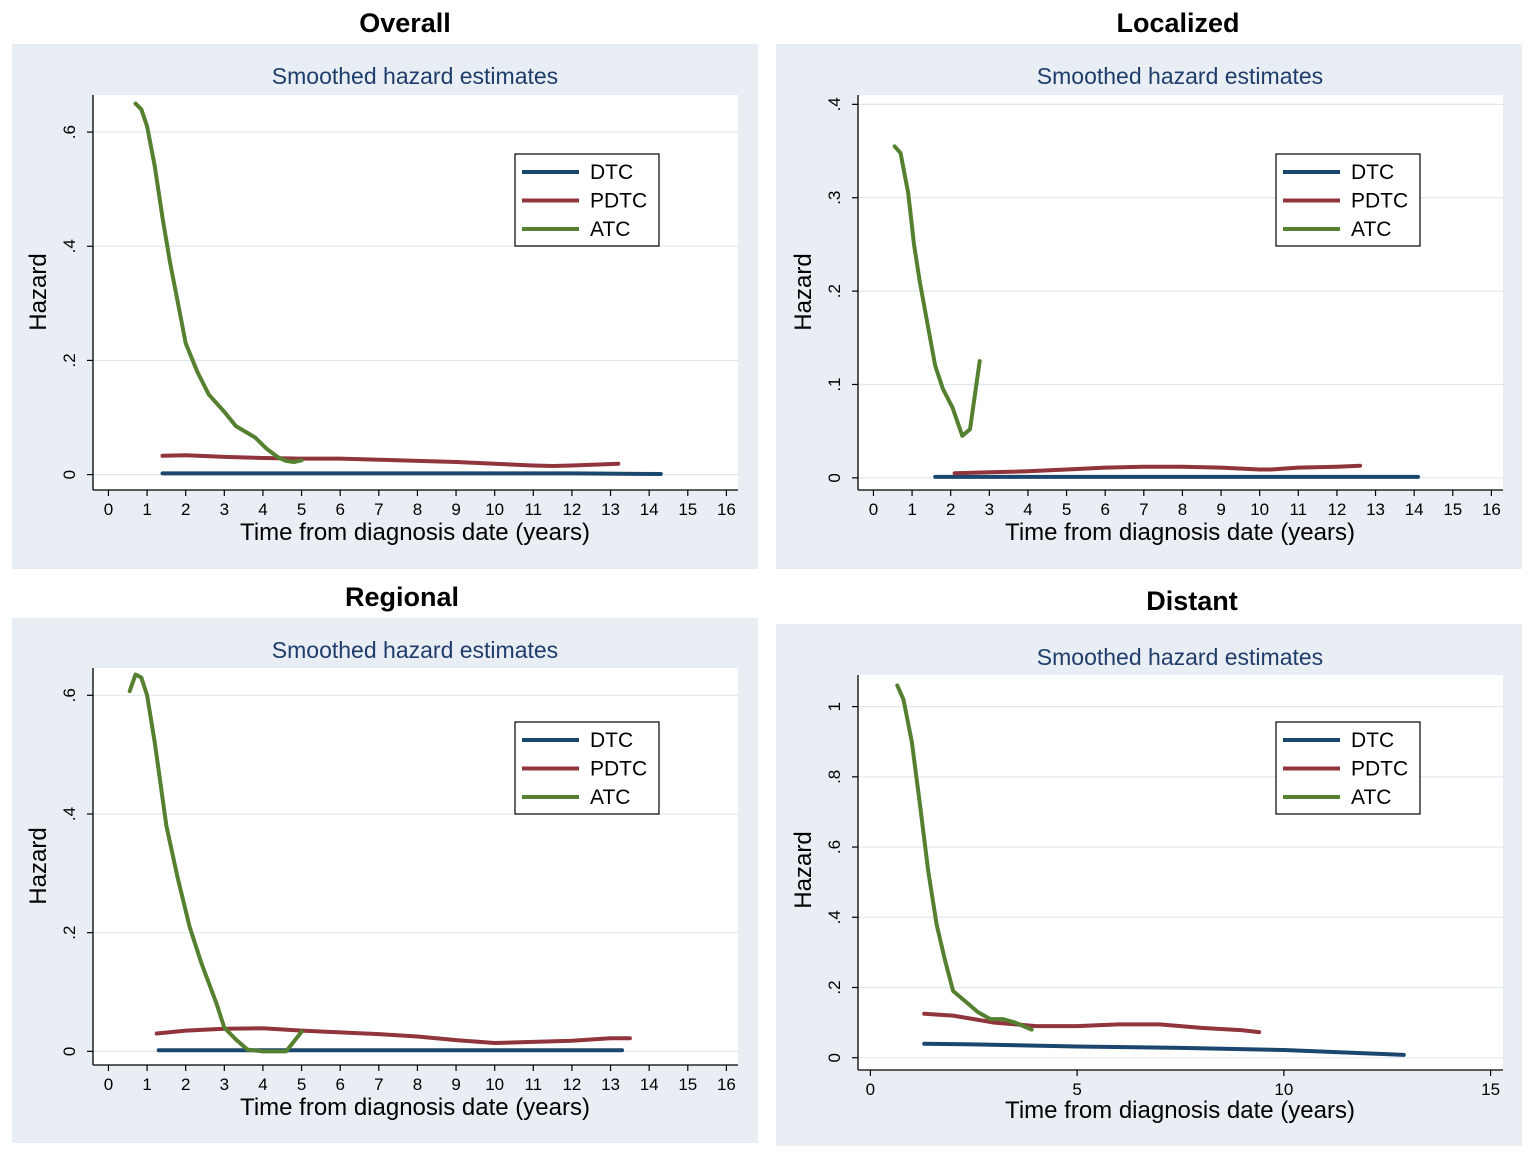 The image size is (1535, 1160). Describe the element at coordinates (402, 597) in the screenshot. I see `panel-title: Regional` at that location.